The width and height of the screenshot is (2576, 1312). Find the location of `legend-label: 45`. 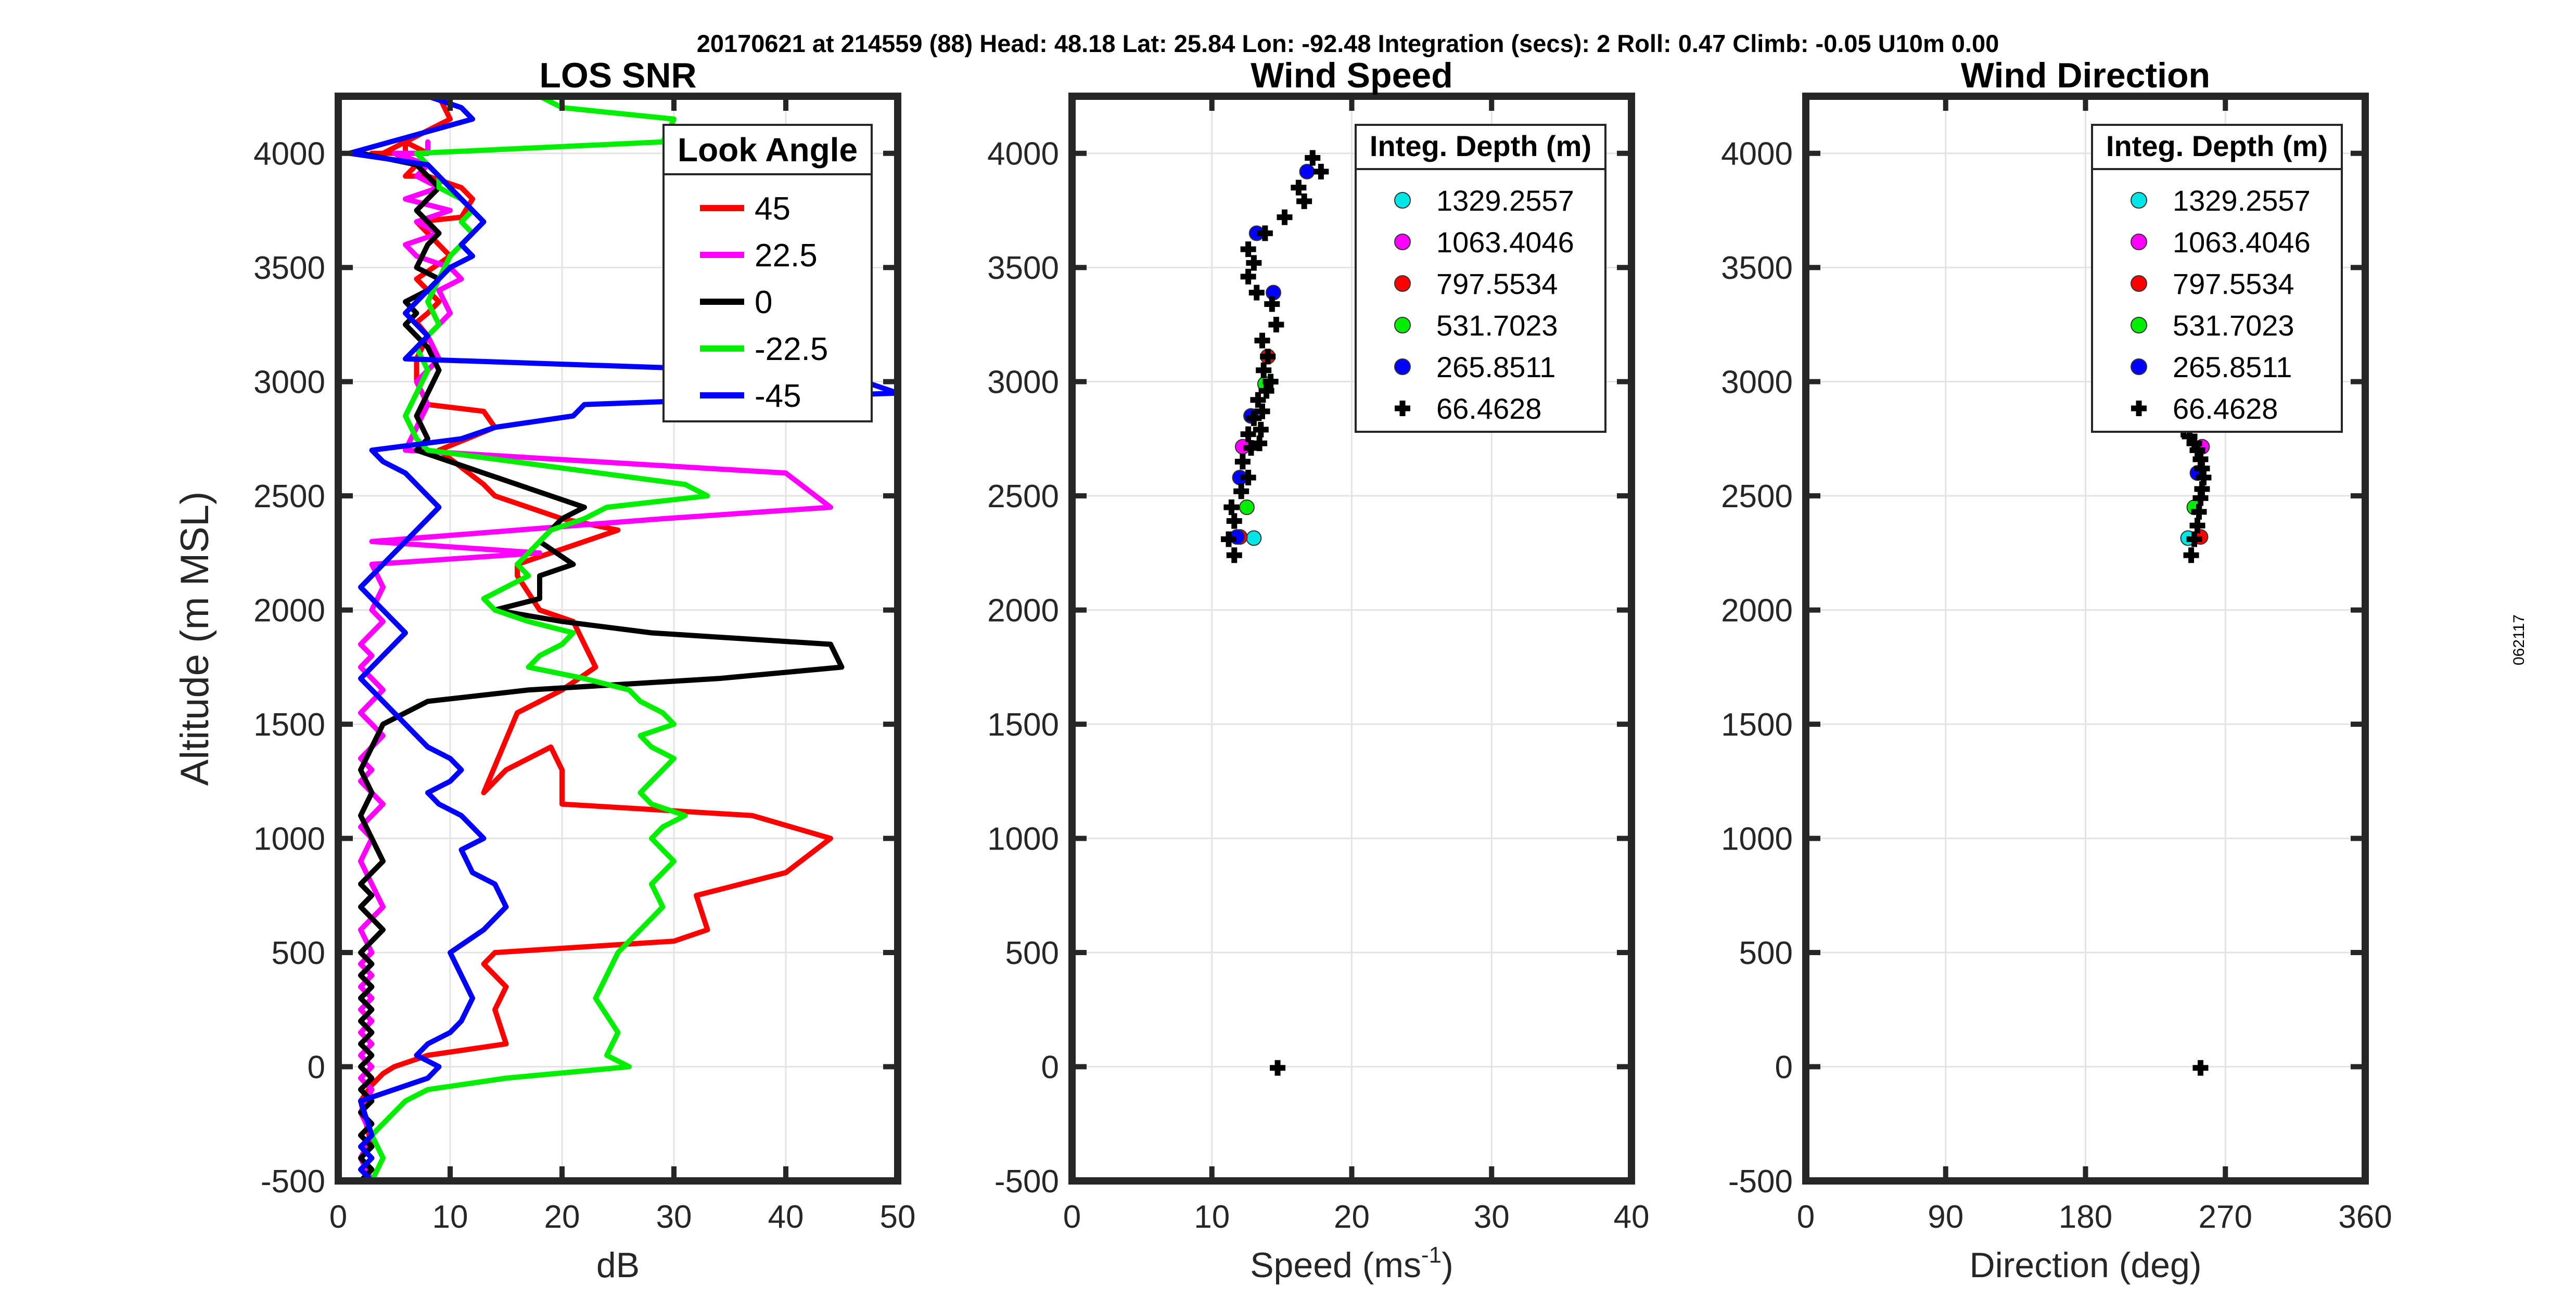

legend-label: 45 is located at coordinates (772, 209).